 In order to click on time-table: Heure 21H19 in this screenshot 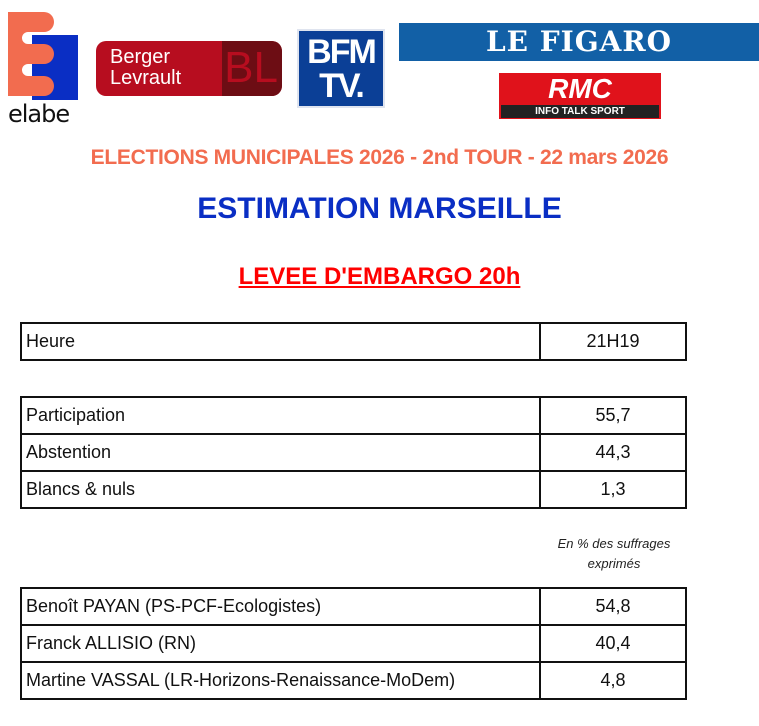, I will do `click(353, 341)`.